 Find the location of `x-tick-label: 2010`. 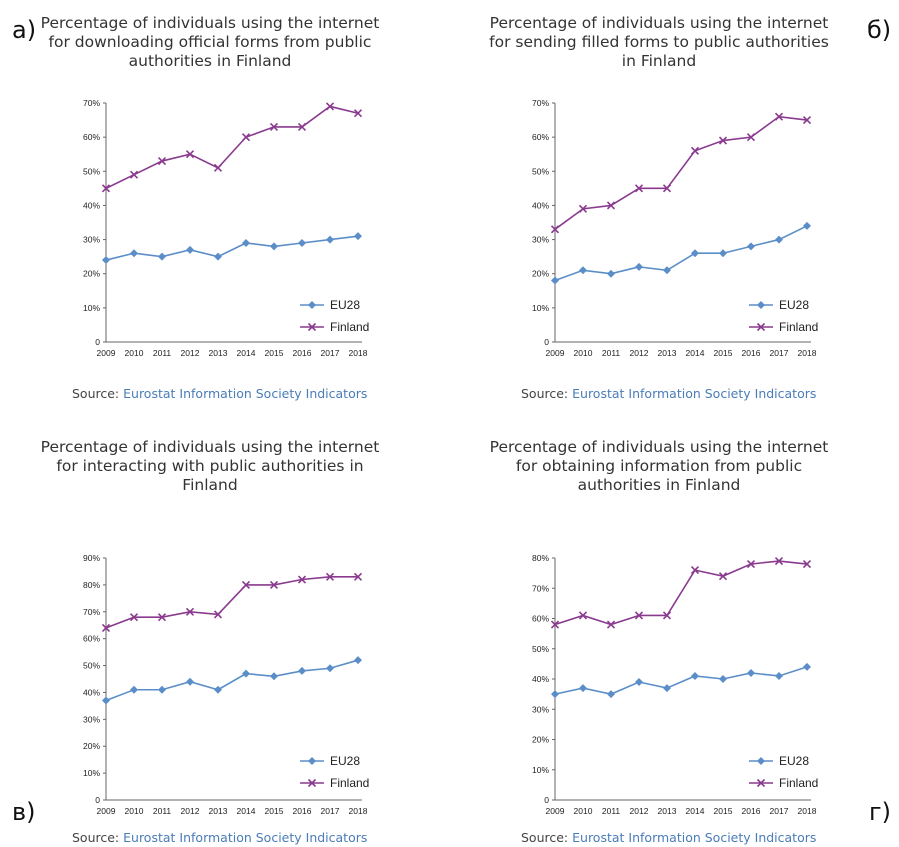

x-tick-label: 2010 is located at coordinates (134, 353).